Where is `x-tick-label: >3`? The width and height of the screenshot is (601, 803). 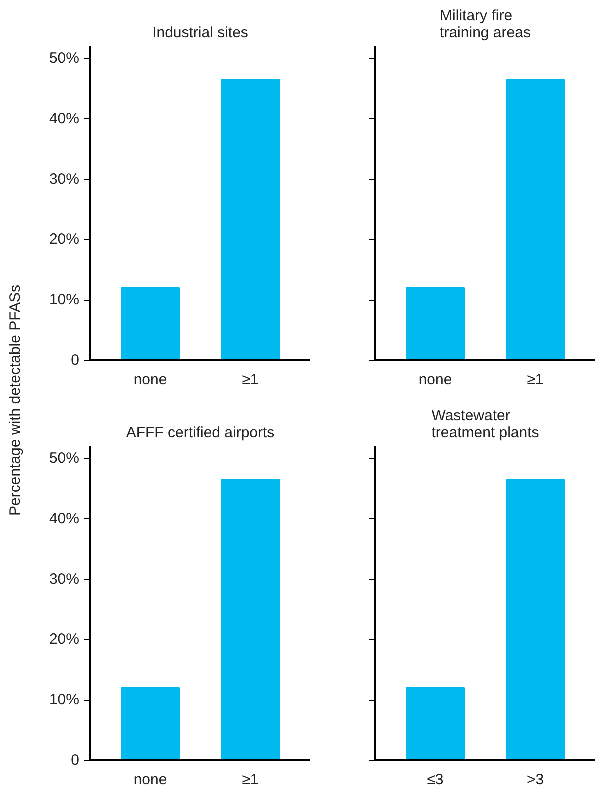 x-tick-label: >3 is located at coordinates (535, 780).